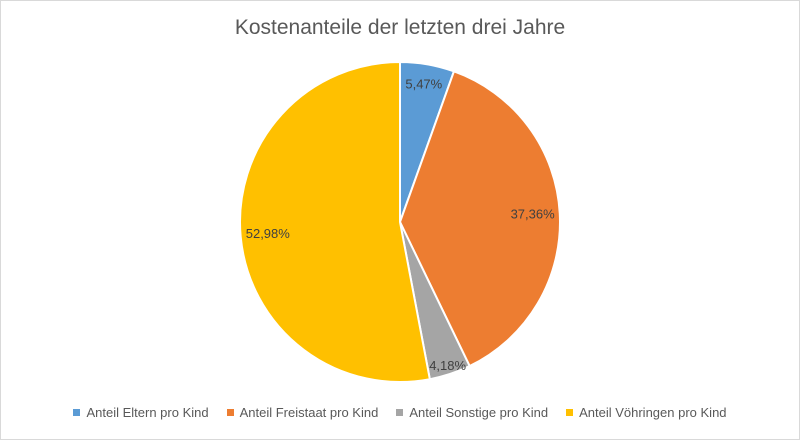  I want to click on pie-data-label-sonstige: 4,18%, so click(447, 365).